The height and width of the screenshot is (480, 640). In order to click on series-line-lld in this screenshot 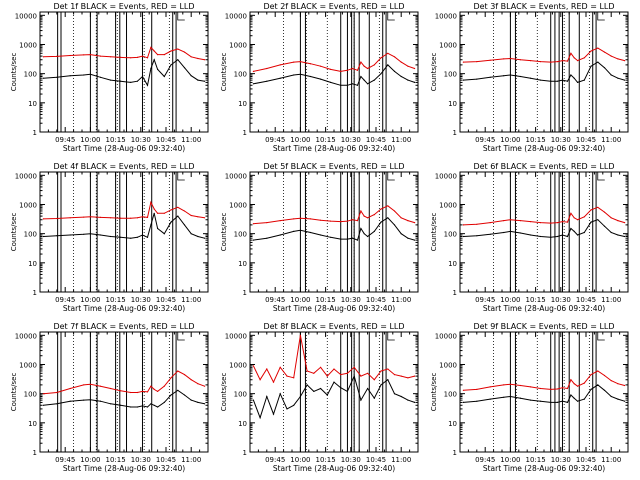, I will do `click(333, 359)`.